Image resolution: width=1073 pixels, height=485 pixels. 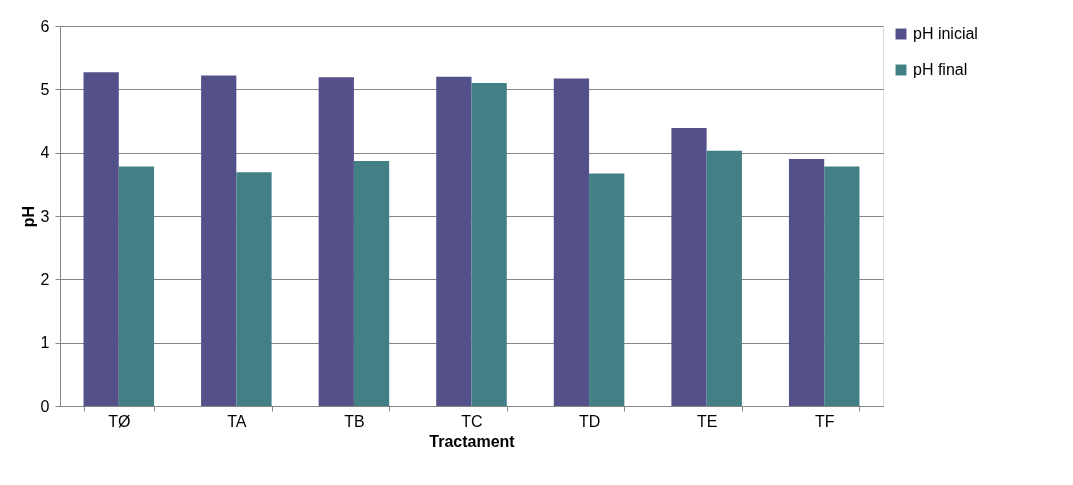 I want to click on x-tick-label: TB, so click(x=354, y=421).